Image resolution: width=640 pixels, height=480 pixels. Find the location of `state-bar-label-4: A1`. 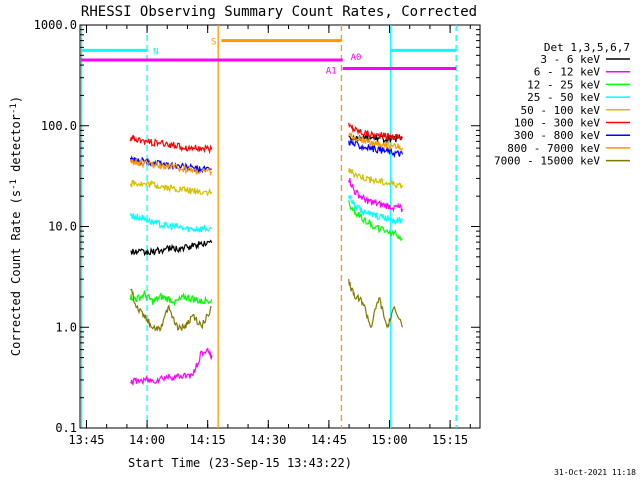

state-bar-label-4: A1 is located at coordinates (331, 72).